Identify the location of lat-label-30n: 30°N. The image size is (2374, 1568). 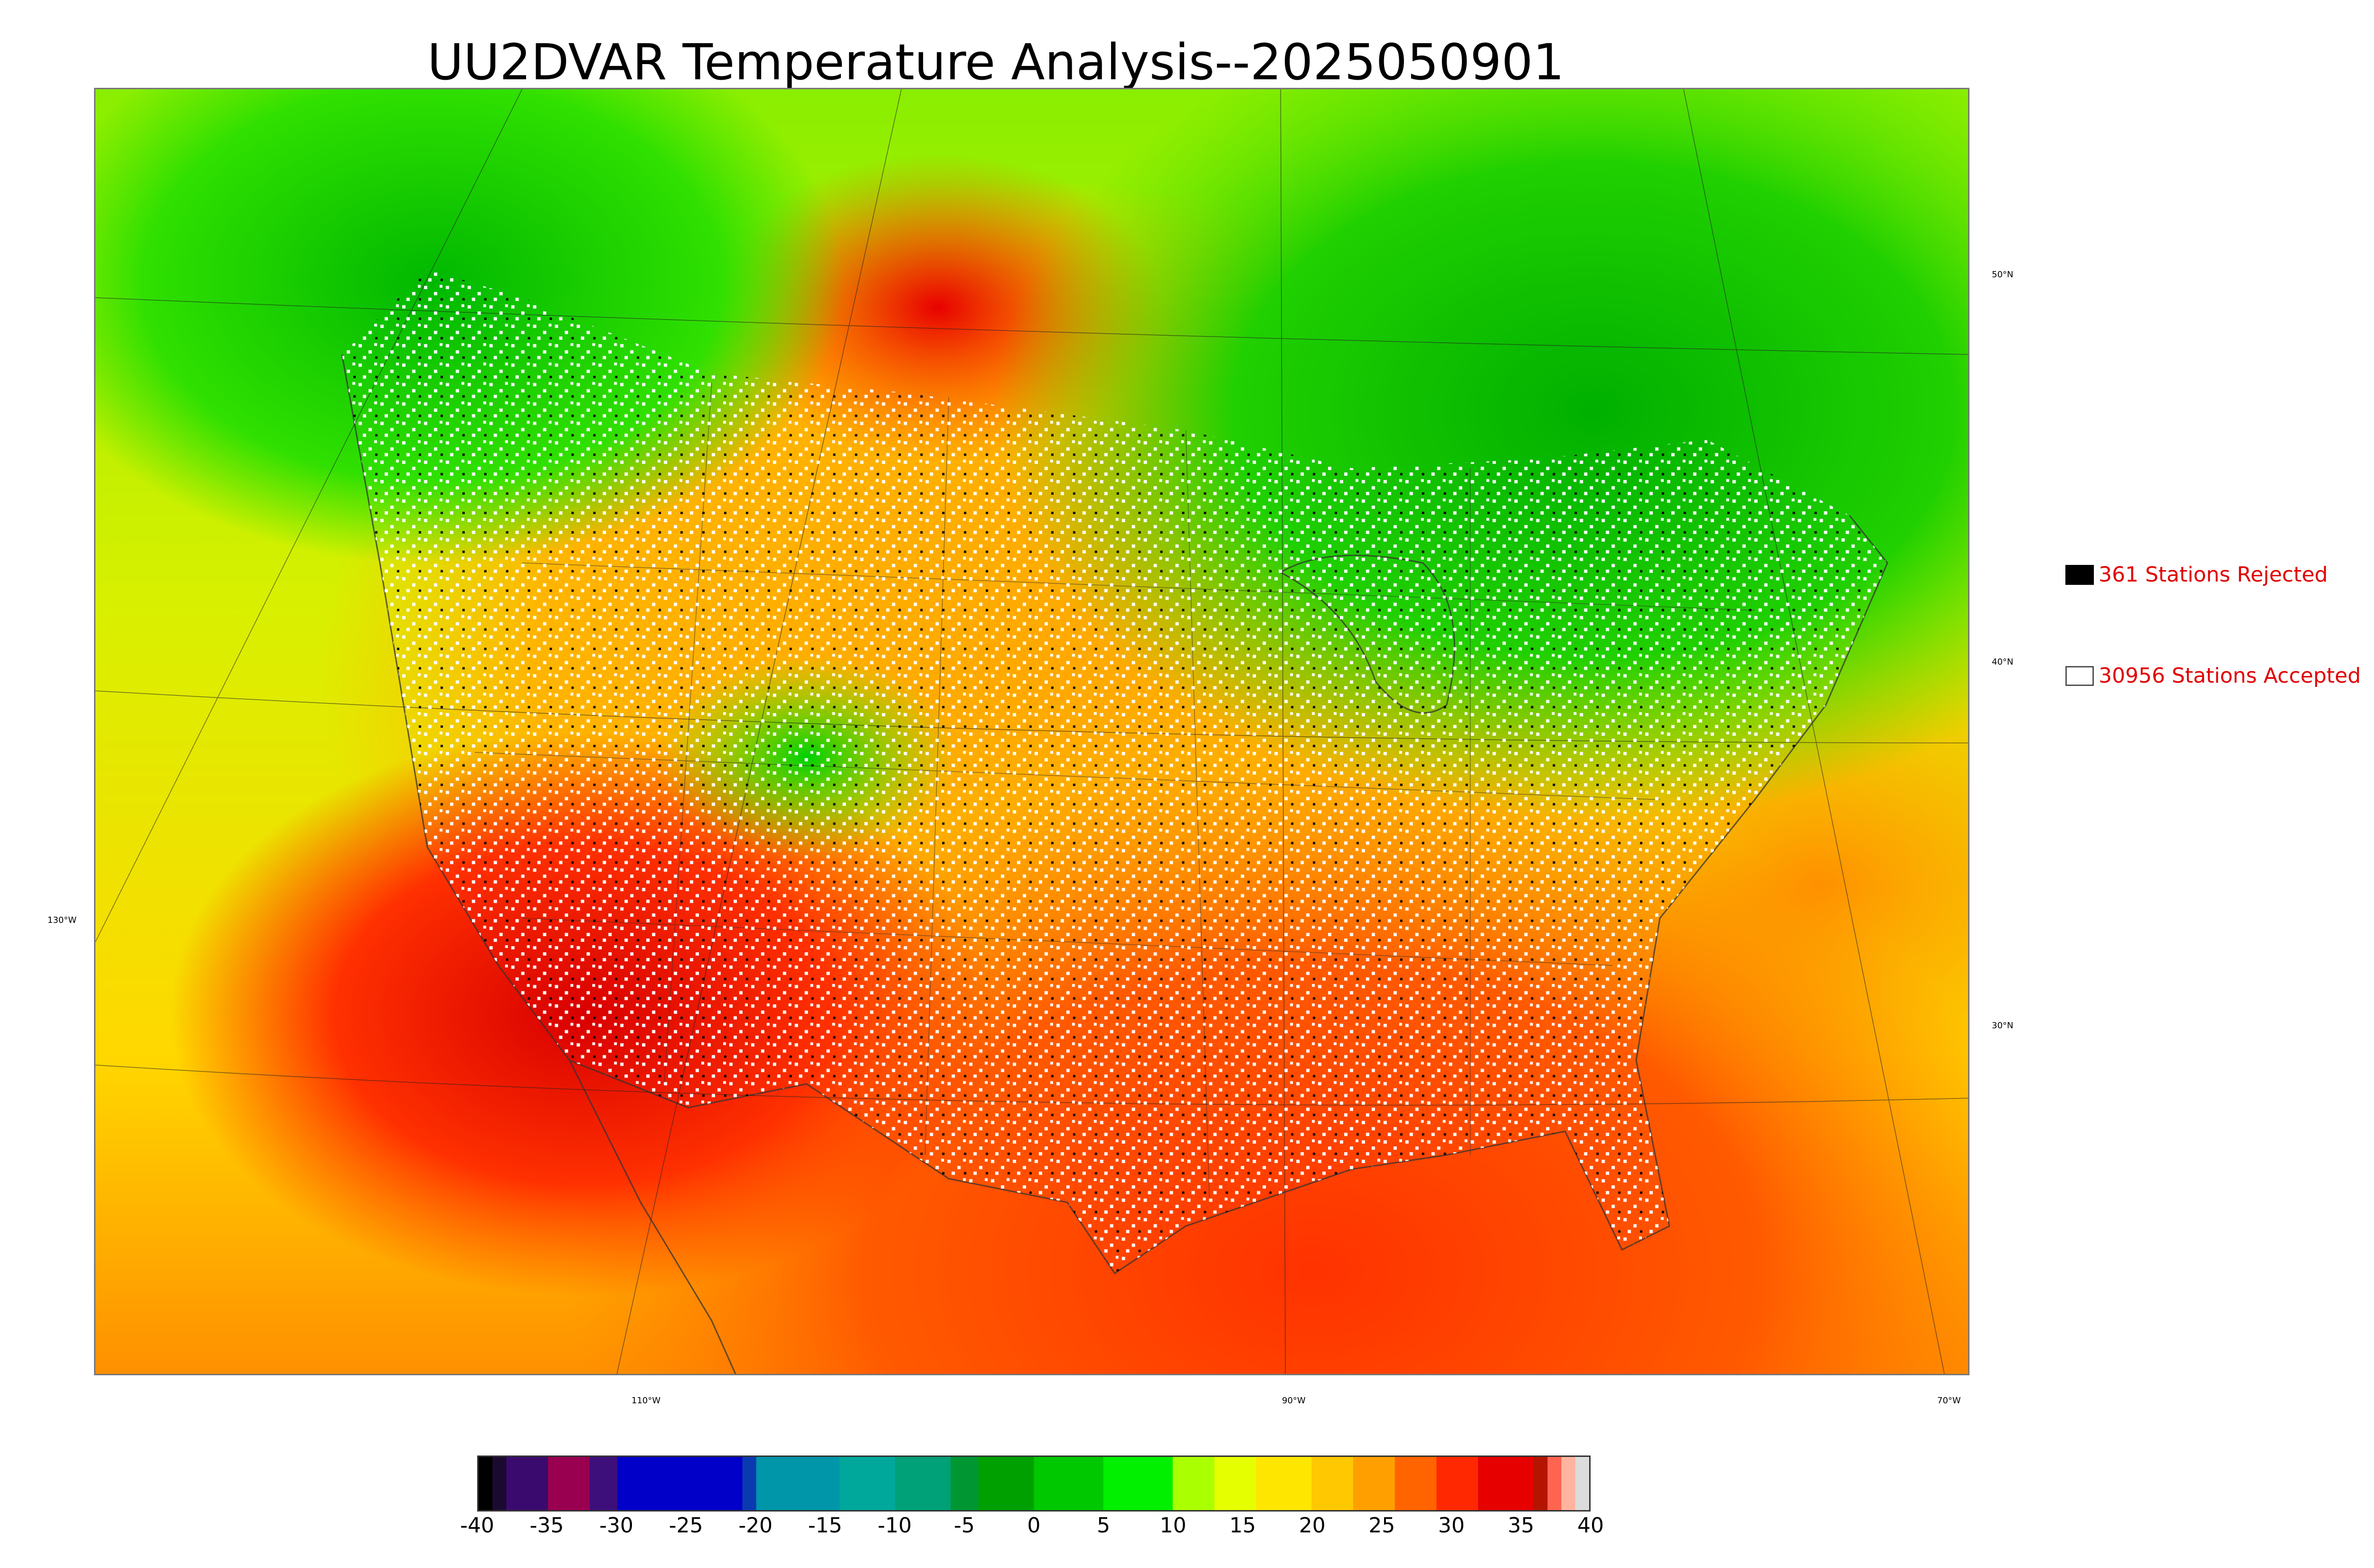
(2003, 1026).